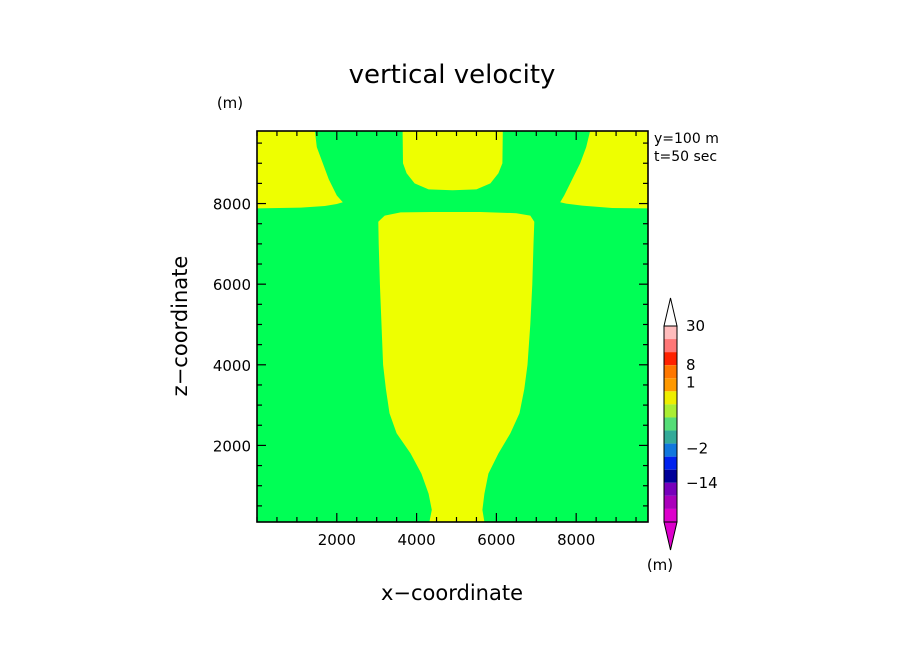 This screenshot has height=654, width=904. What do you see at coordinates (685, 157) in the screenshot?
I see `annotation-time: t=50 sec` at bounding box center [685, 157].